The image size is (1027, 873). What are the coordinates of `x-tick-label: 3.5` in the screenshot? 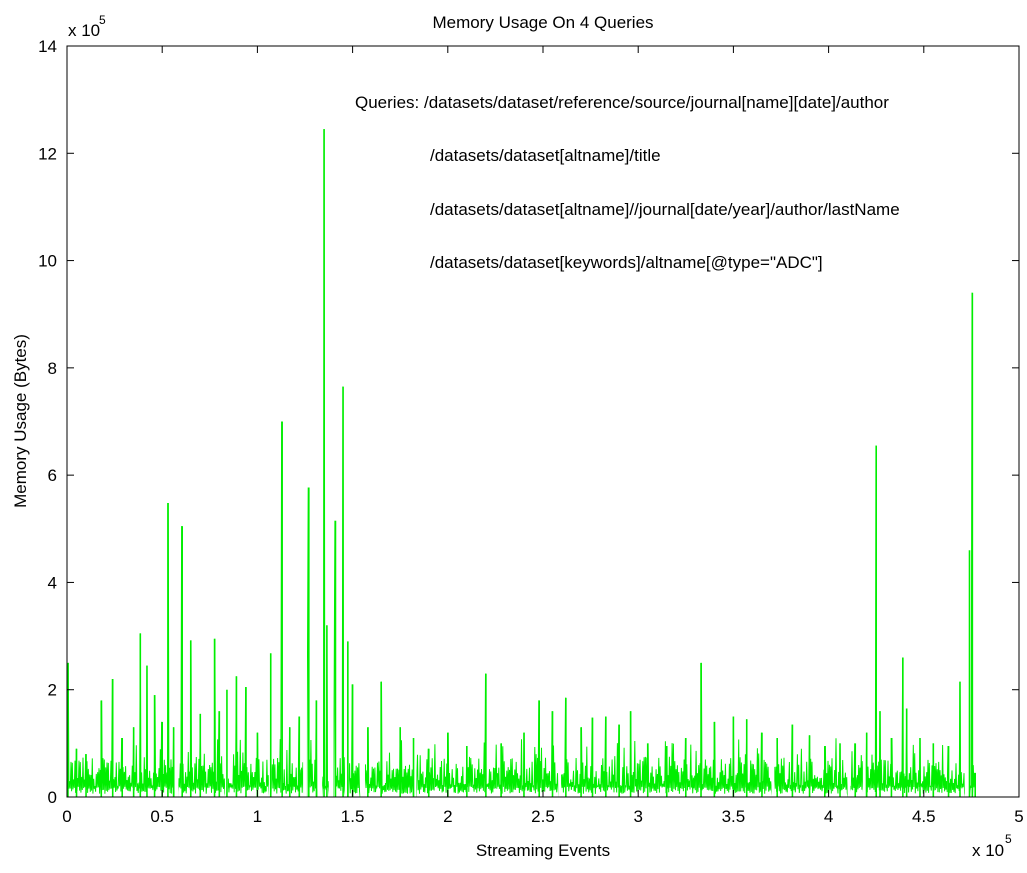 It's located at (734, 816).